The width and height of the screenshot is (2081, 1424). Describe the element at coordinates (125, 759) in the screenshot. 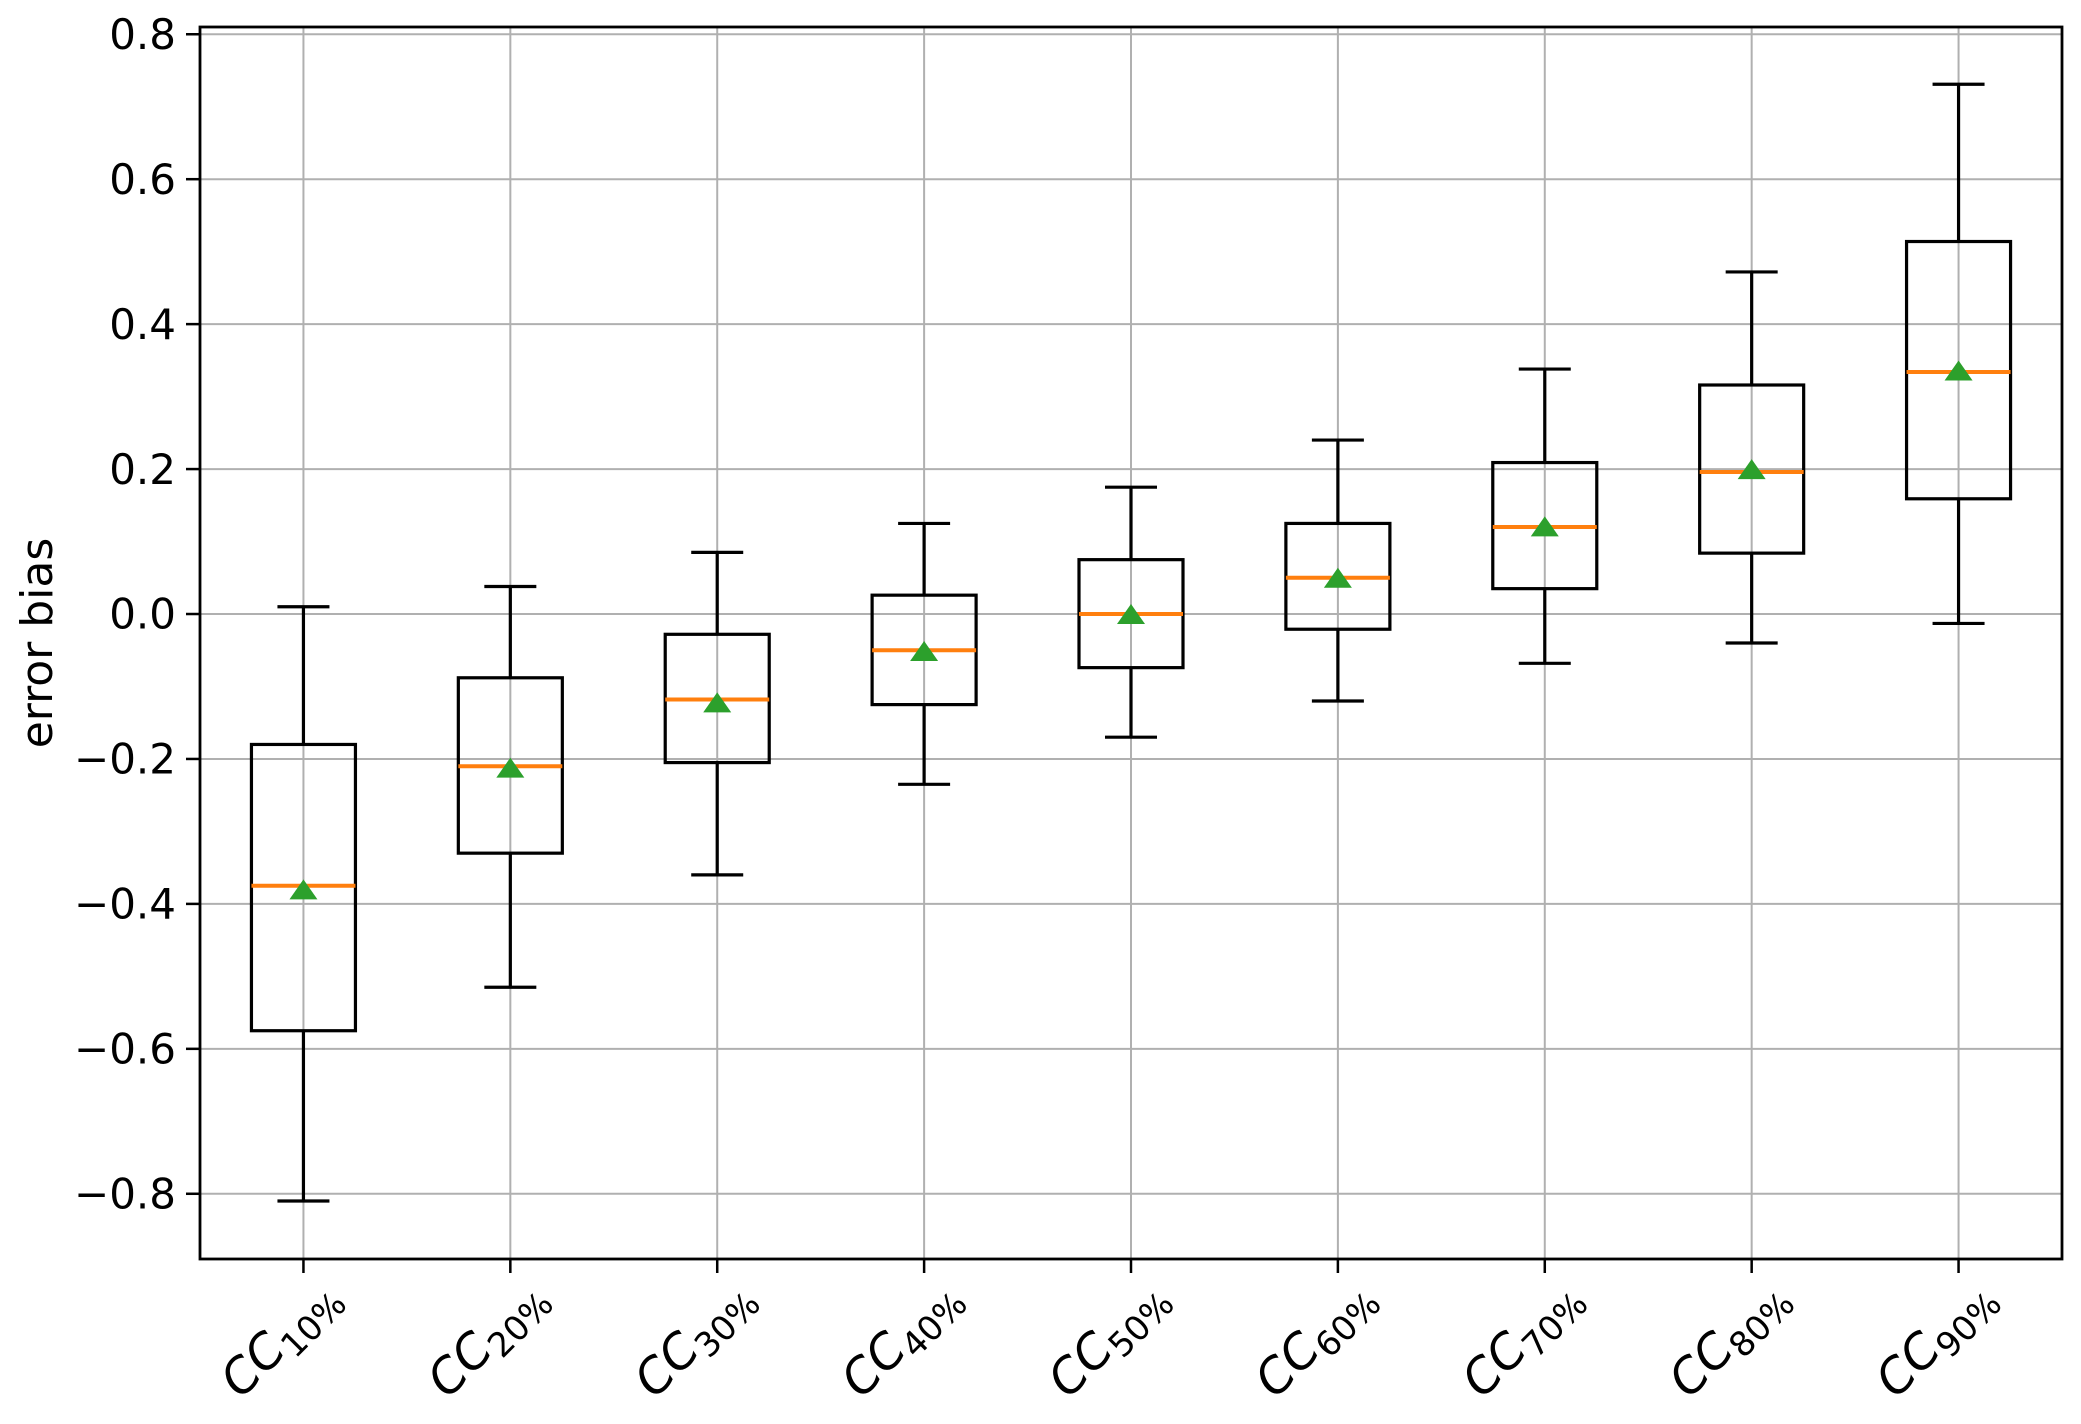

I see `y-tick-label: −0.2` at that location.